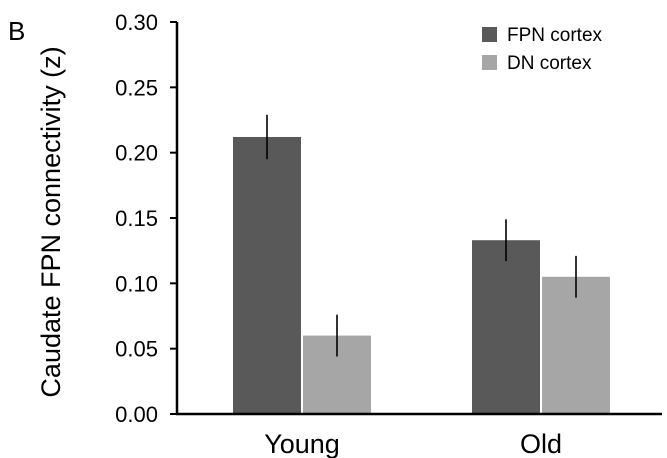  Describe the element at coordinates (267, 275) in the screenshot. I see `bar-young-fpn-cortex` at that location.